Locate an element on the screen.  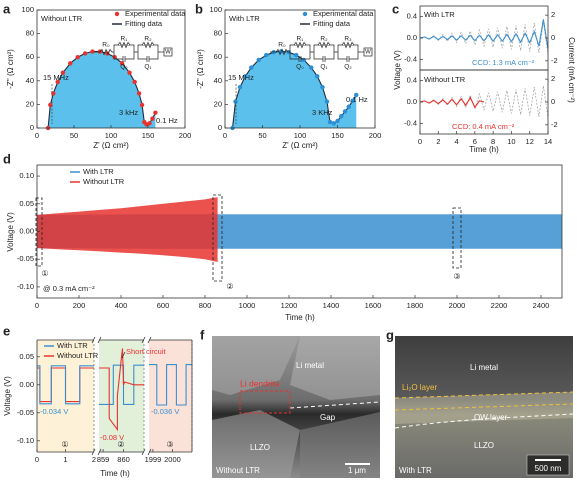
panel-letter: c is located at coordinates (395, 8).